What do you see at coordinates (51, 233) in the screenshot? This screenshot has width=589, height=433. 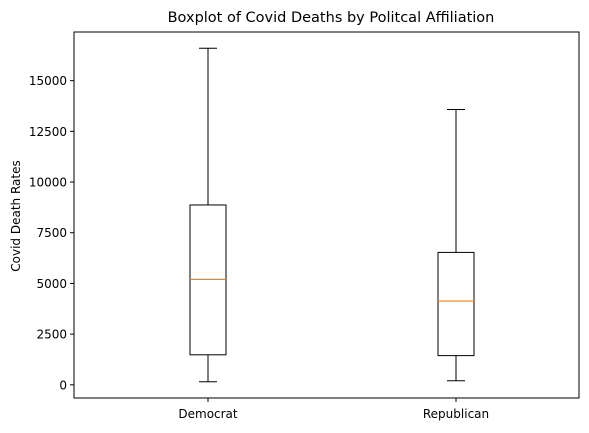 I see `y-tick-label: 7500` at bounding box center [51, 233].